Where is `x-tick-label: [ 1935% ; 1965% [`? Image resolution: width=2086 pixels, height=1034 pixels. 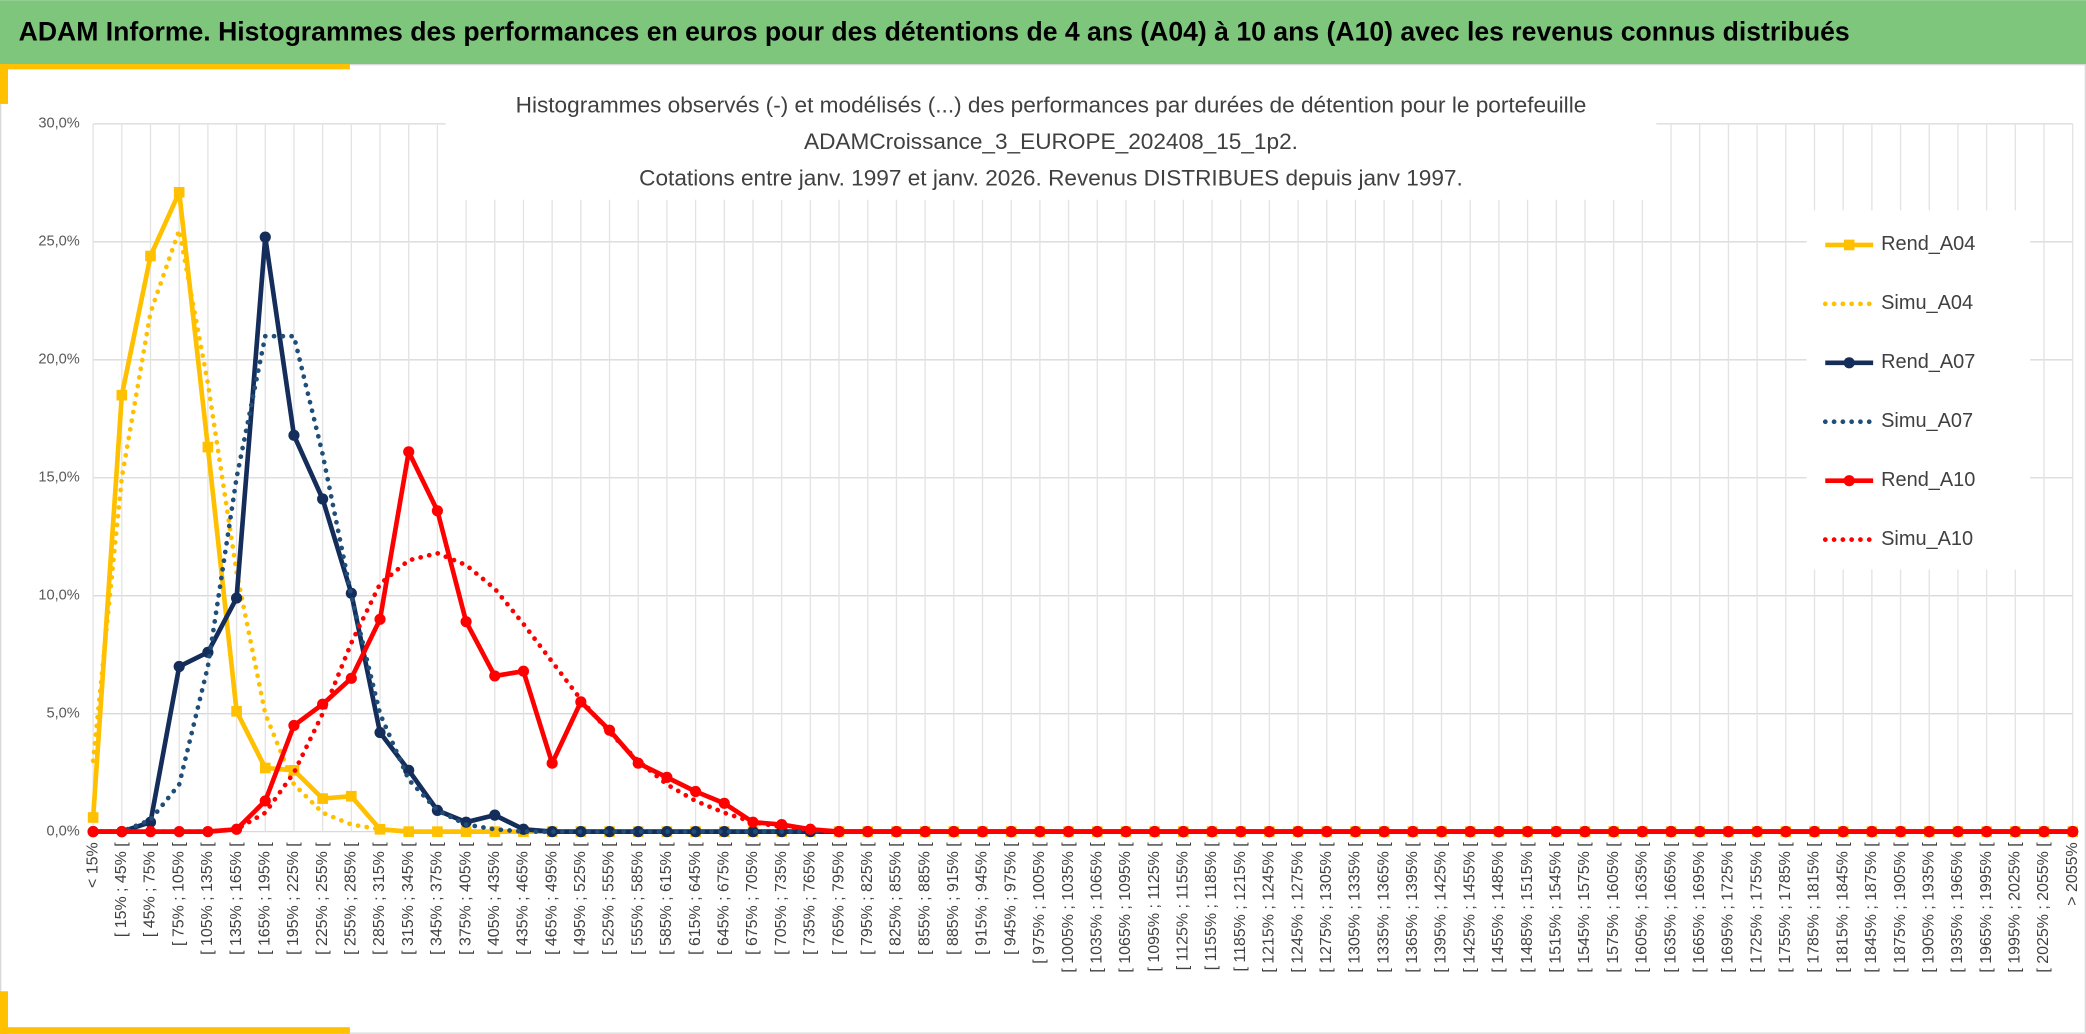 x-tick-label: [ 1935% ; 1965% [ is located at coordinates (1957, 907).